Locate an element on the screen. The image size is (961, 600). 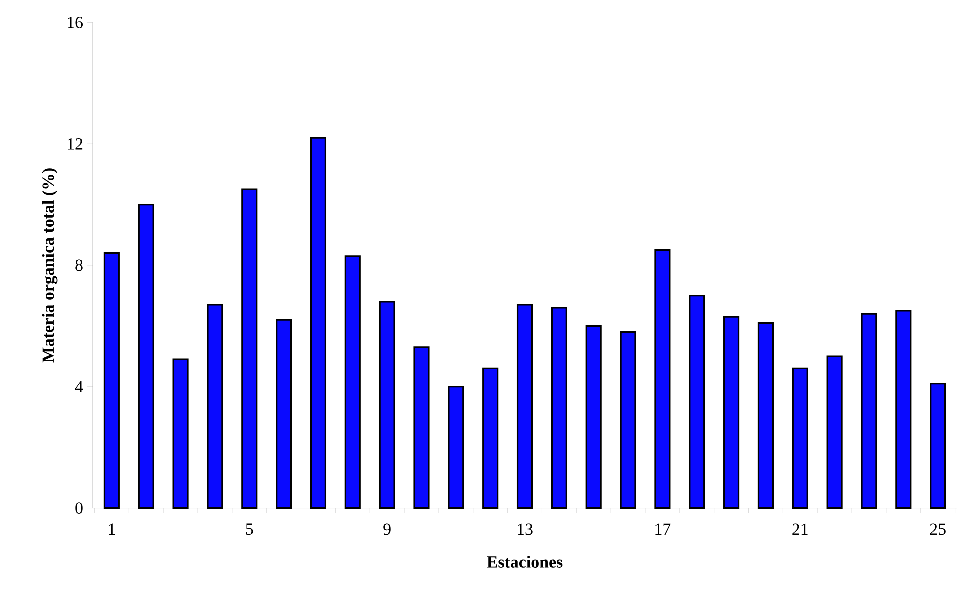
x-tick-label: 5 is located at coordinates (250, 530).